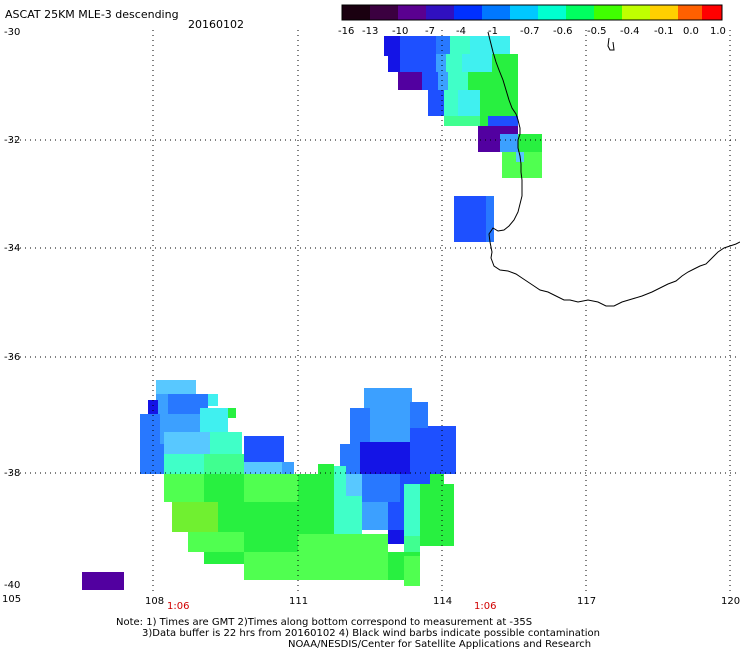 The width and height of the screenshot is (740, 650). Describe the element at coordinates (461, 31) in the screenshot. I see `colorbar-label: -4` at that location.